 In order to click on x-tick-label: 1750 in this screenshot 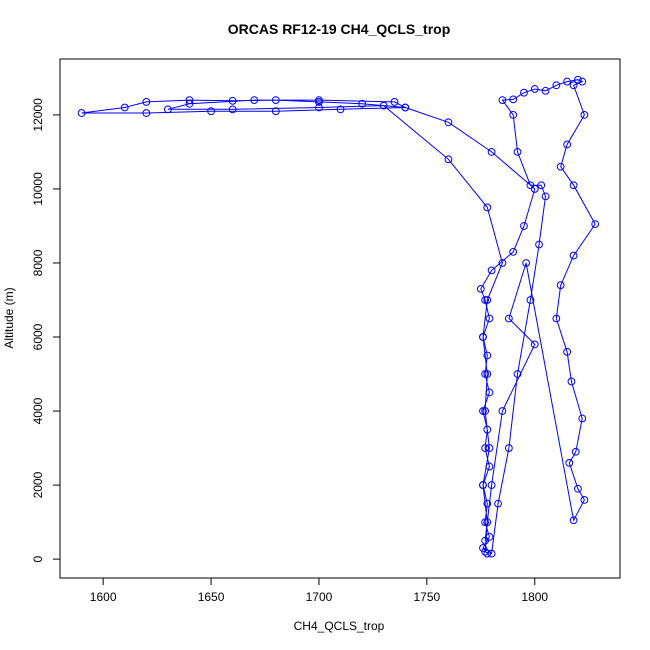, I will do `click(427, 597)`.